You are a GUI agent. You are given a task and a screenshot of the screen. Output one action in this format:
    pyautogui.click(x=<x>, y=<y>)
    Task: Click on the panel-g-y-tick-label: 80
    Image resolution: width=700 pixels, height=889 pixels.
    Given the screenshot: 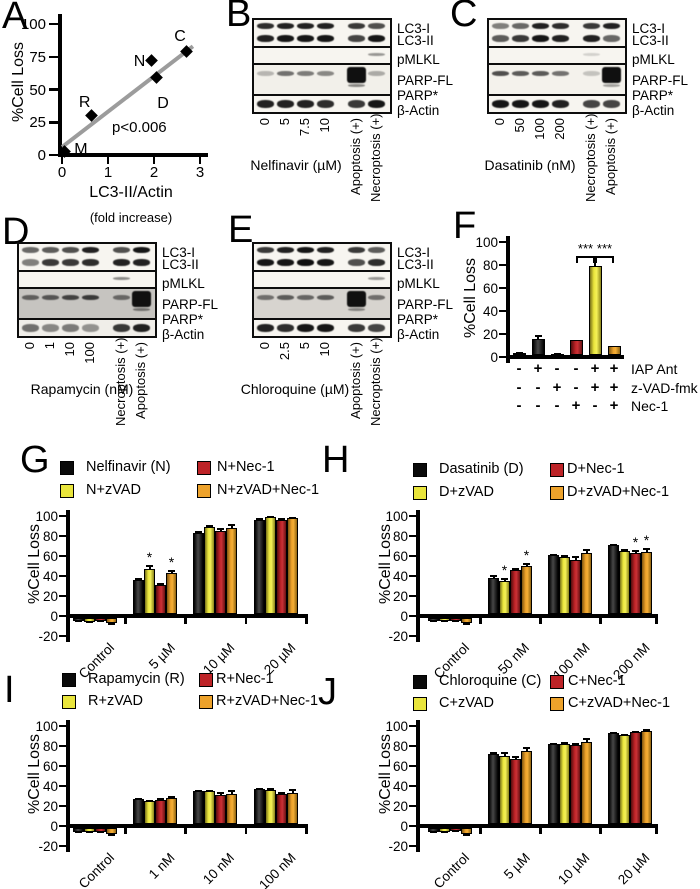 What is the action you would take?
    pyautogui.click(x=50, y=536)
    